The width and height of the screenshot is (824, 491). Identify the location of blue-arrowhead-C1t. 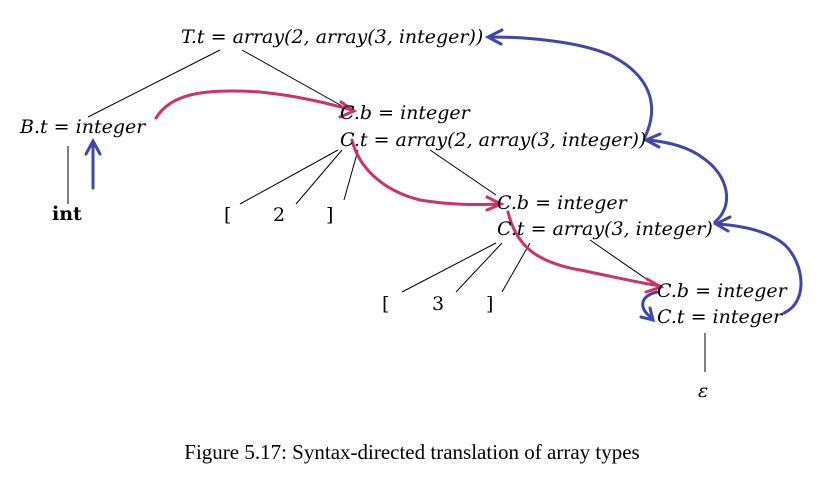
(652, 140).